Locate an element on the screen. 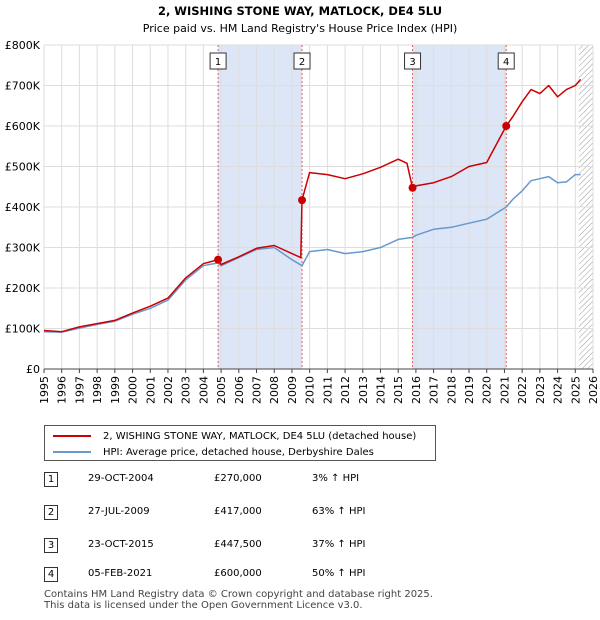  sale-hpi-change: 37% ↑ HPI is located at coordinates (339, 544).